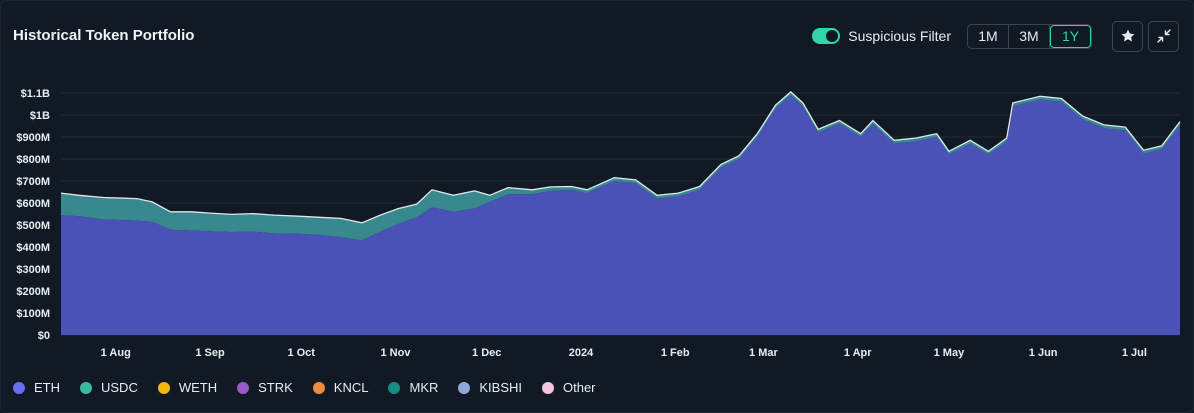 The width and height of the screenshot is (1194, 413). Describe the element at coordinates (858, 353) in the screenshot. I see `x-tick-label: 1 Apr` at that location.